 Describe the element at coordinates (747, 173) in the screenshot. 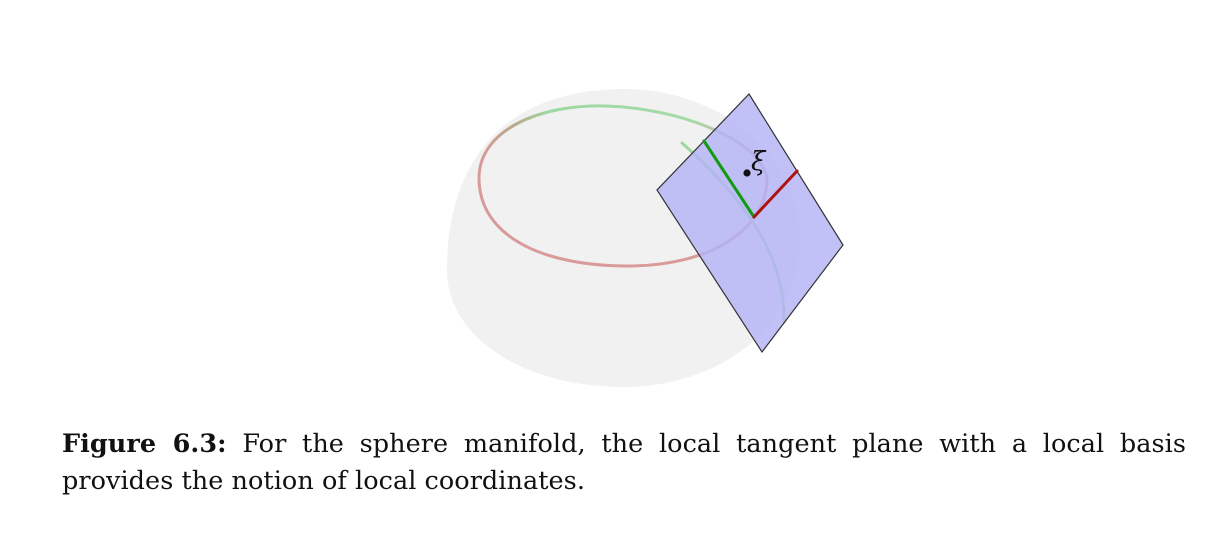

I see `point-xi` at that location.